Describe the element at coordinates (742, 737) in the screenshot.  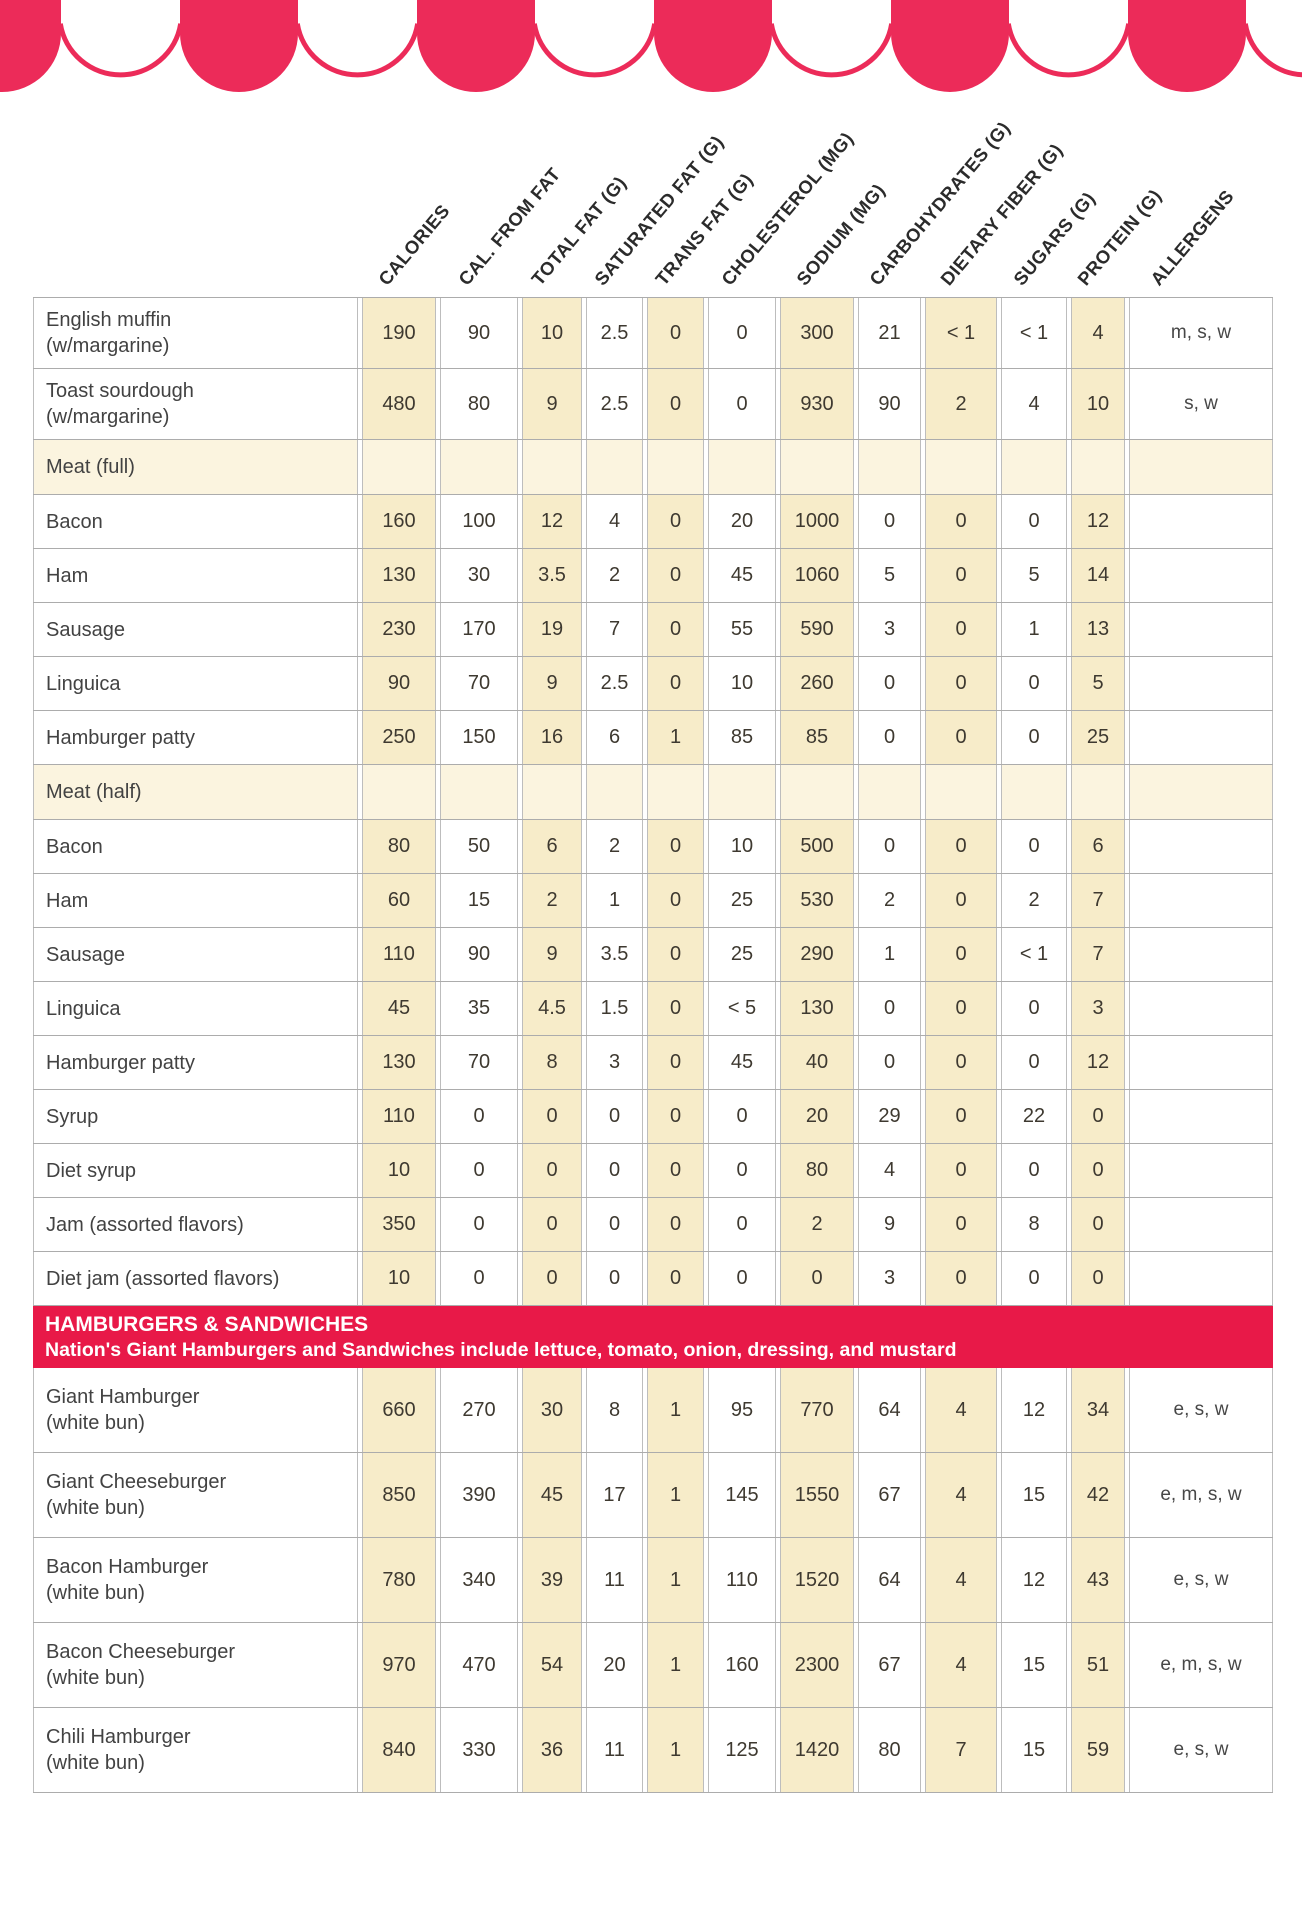
I see `value-cell: 85` at that location.